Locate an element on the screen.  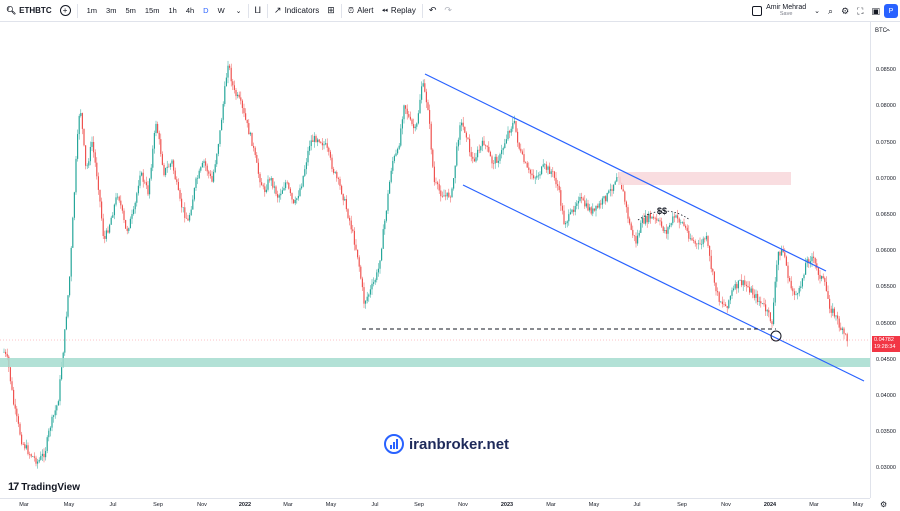
chart-type-button: ⨿ is located at coordinates (258, 11).